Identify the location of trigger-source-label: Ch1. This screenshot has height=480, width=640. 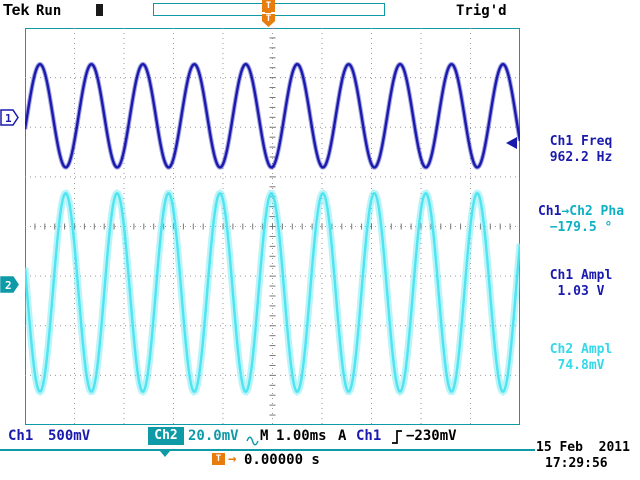
(369, 436).